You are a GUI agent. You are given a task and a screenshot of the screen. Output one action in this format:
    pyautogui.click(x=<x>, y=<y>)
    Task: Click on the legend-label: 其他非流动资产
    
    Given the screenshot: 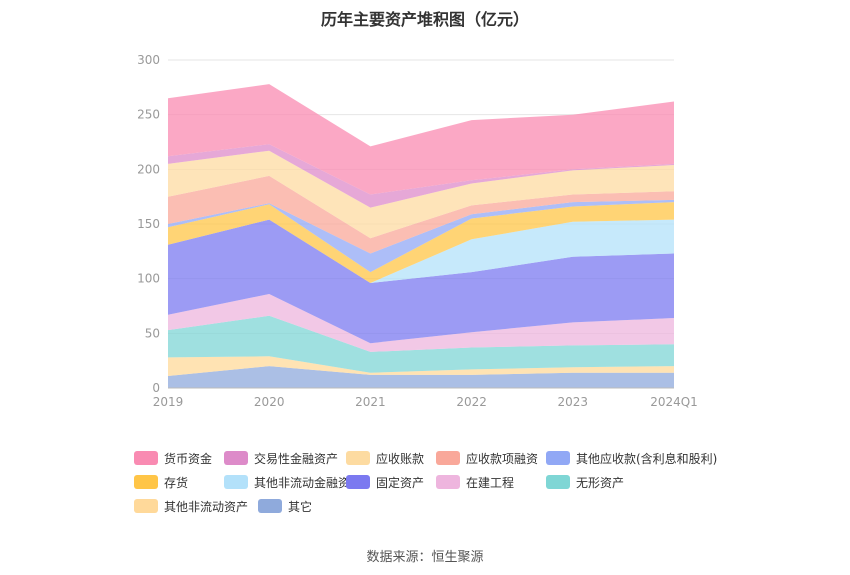 What is the action you would take?
    pyautogui.click(x=206, y=506)
    